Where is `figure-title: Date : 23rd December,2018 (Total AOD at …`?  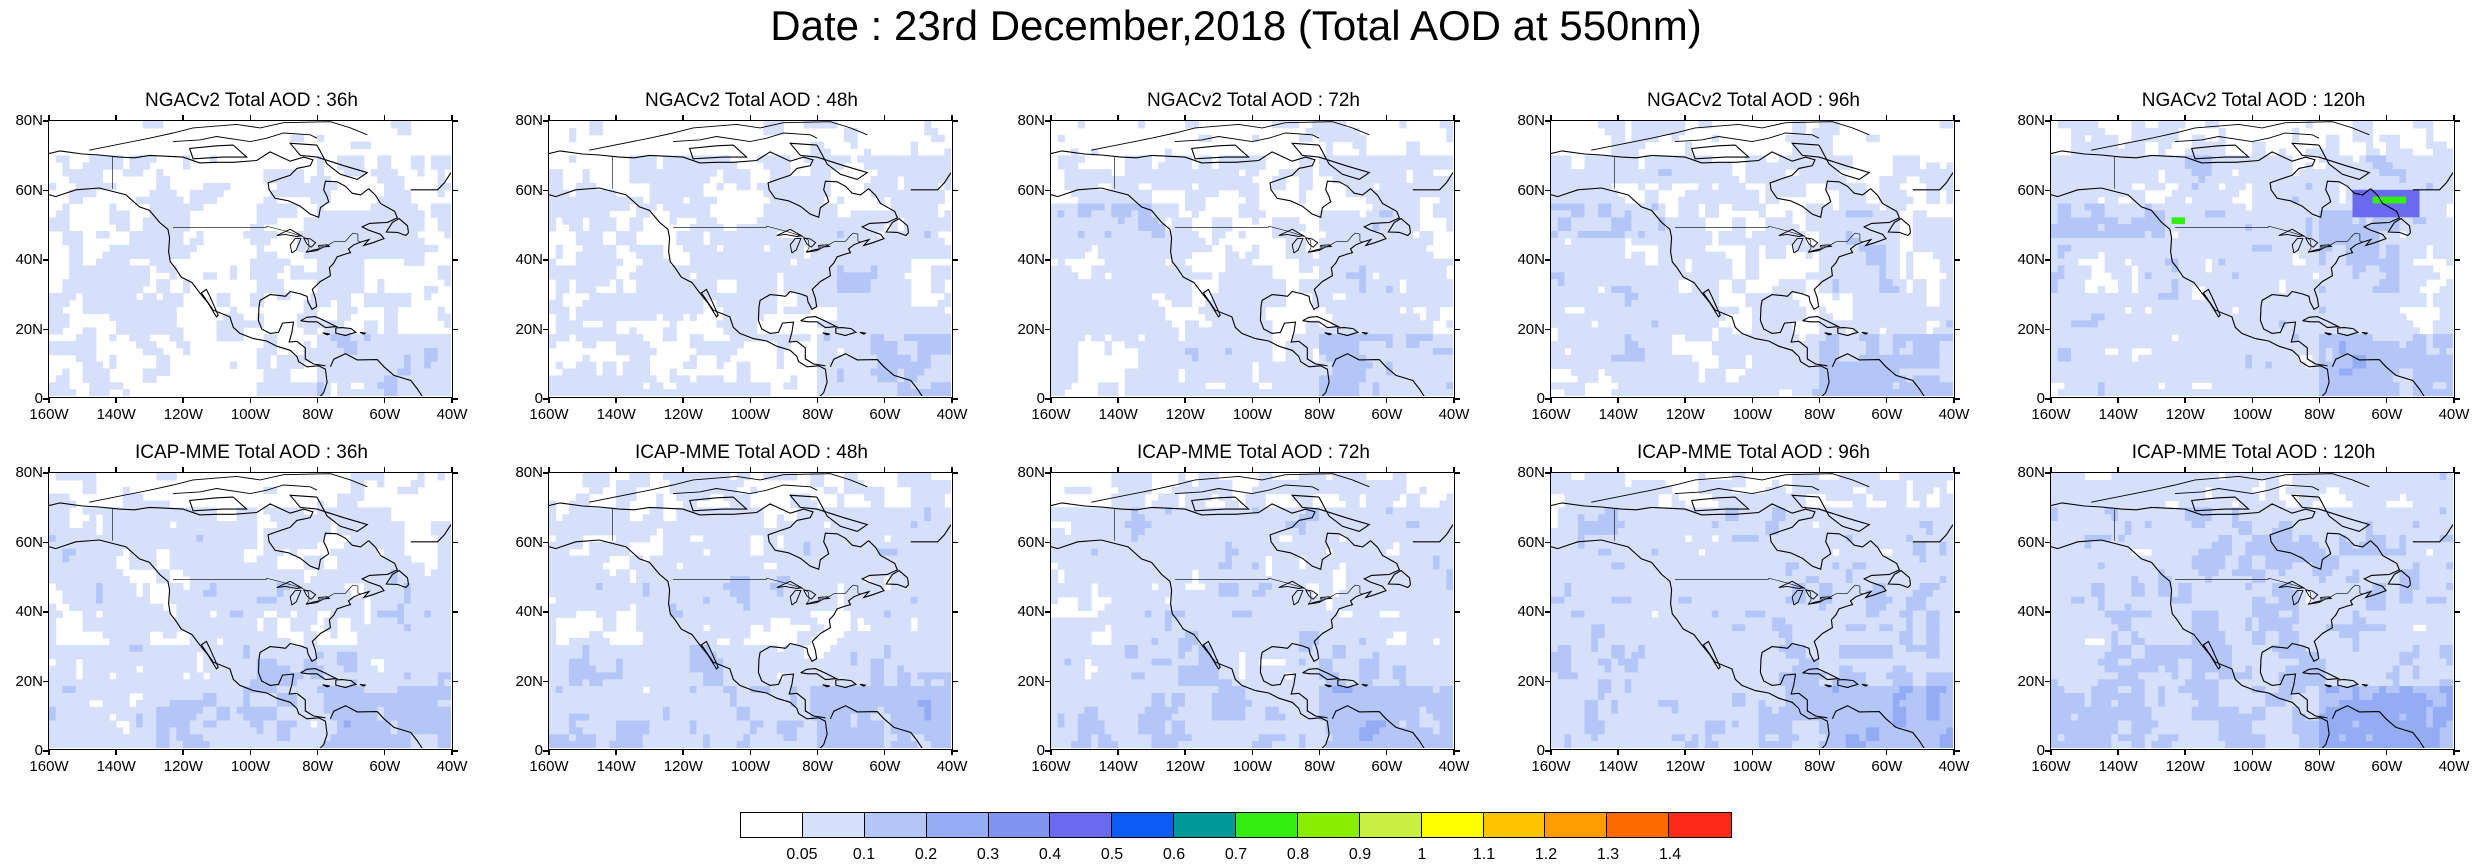
figure-title: Date : 23rd December,2018 (Total AOD at … is located at coordinates (1236, 26).